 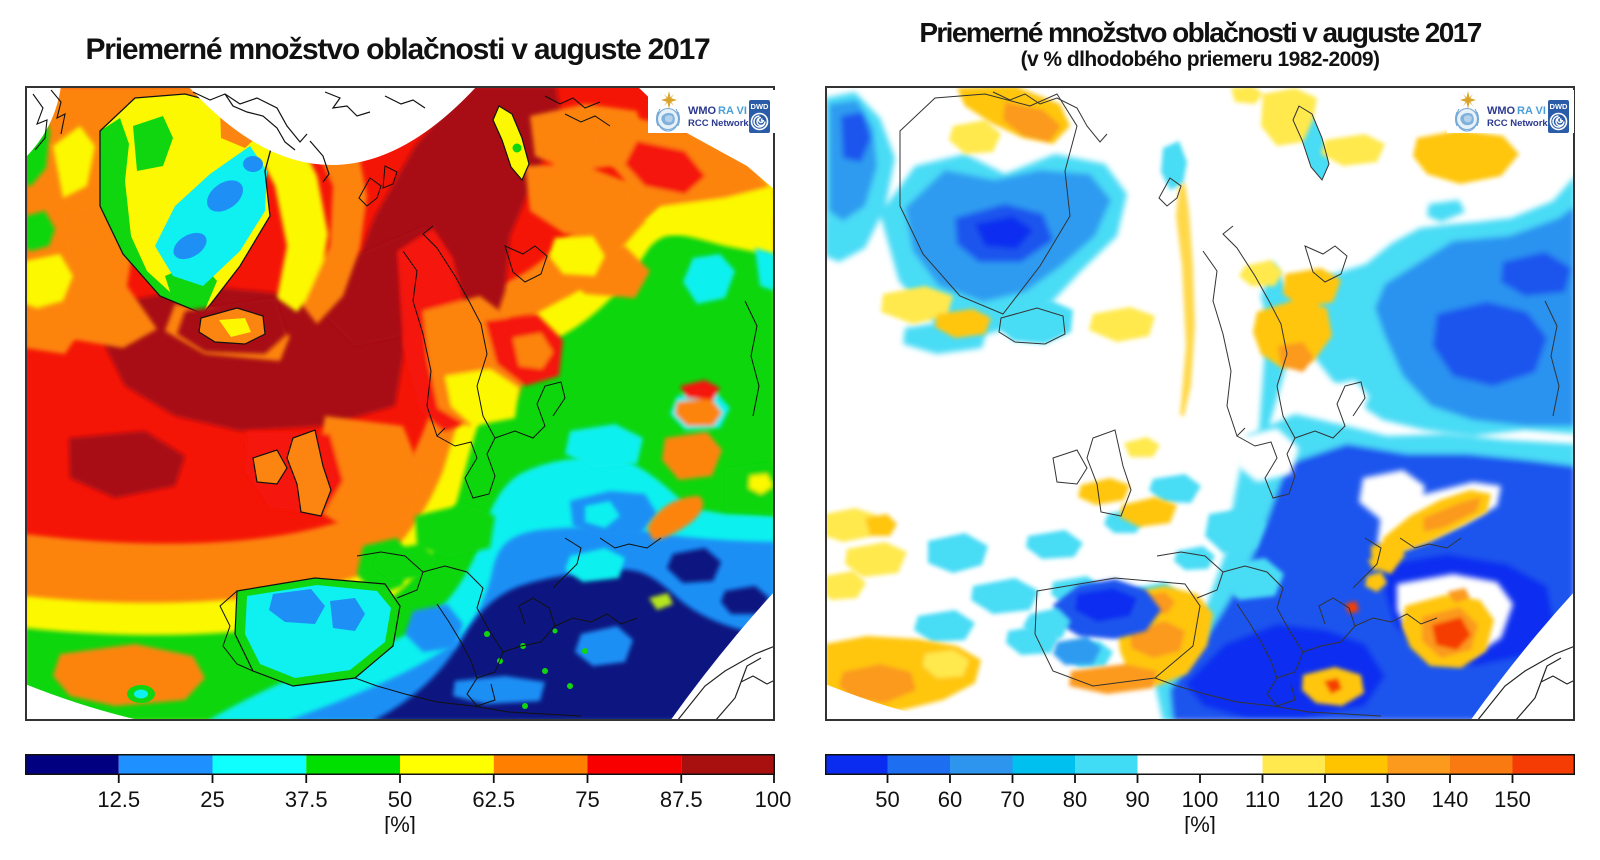 What do you see at coordinates (493, 799) in the screenshot?
I see `svg-text: 62.5` at bounding box center [493, 799].